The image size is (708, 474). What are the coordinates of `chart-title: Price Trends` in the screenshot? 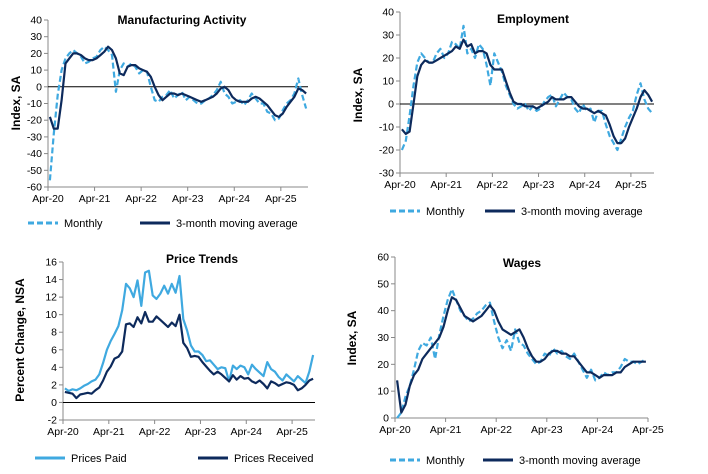 It's located at (202, 259).